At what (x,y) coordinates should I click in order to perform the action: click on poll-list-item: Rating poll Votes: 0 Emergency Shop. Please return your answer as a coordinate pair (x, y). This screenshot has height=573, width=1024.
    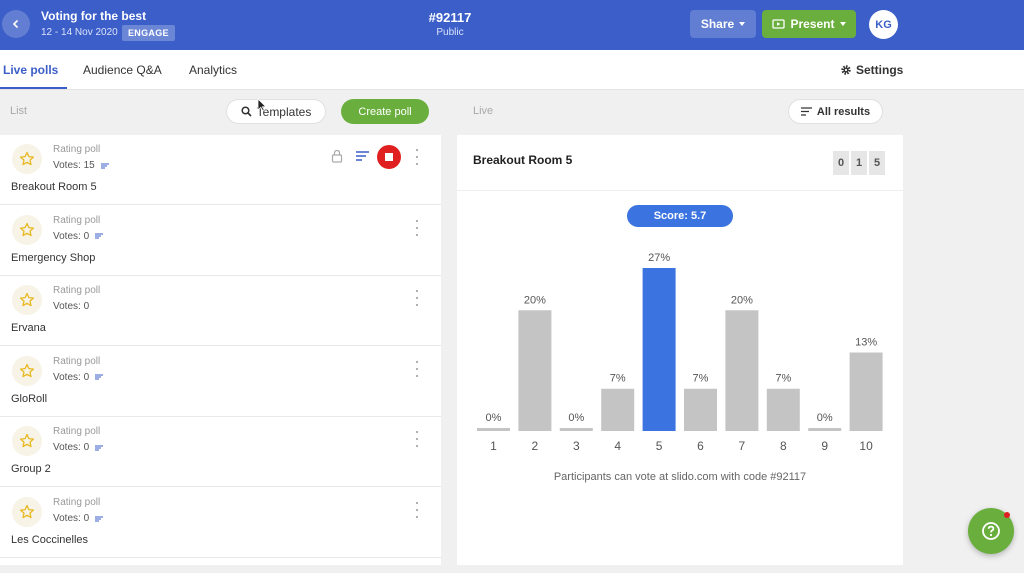
    Looking at the image, I should click on (220, 241).